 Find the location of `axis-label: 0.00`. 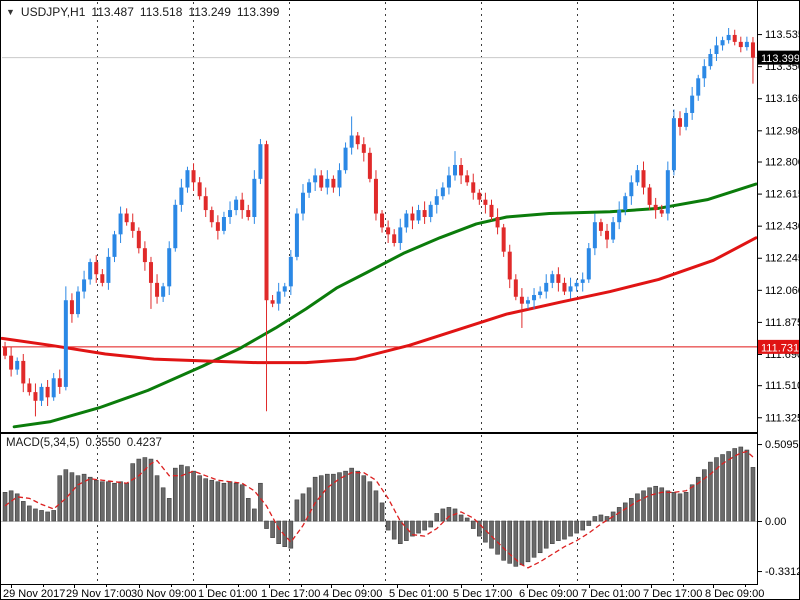

axis-label: 0.00 is located at coordinates (775, 522).